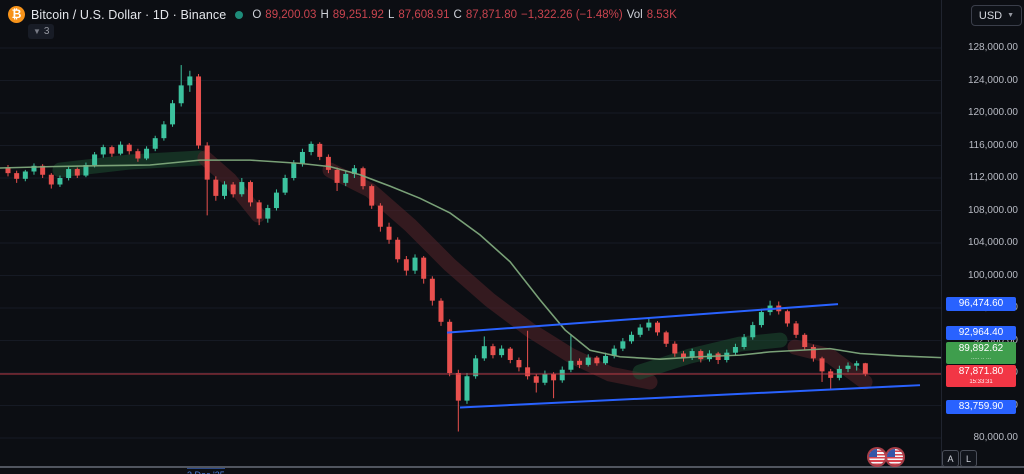  I want to click on market-status-dot, so click(239, 14).